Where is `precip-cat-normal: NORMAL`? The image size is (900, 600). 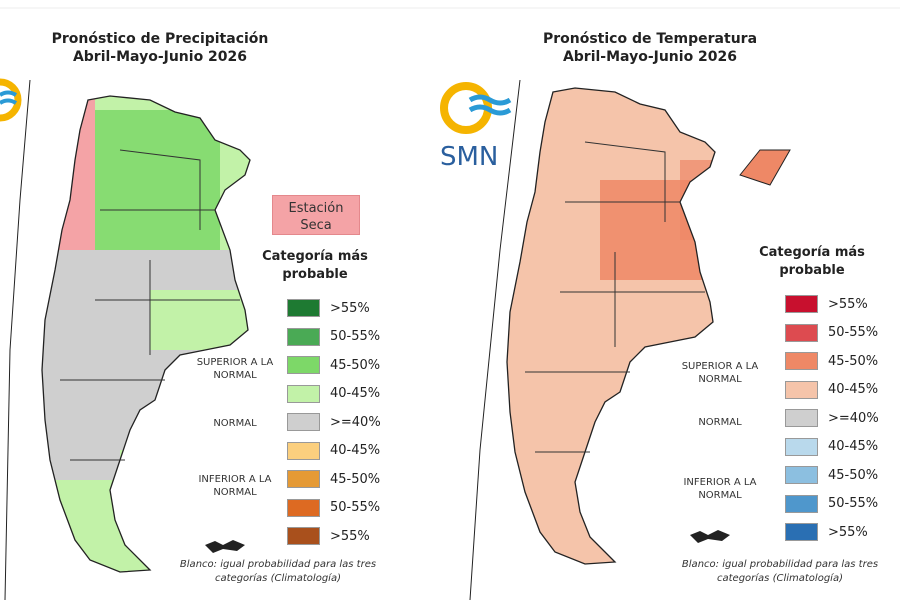 precip-cat-normal: NORMAL is located at coordinates (235, 423).